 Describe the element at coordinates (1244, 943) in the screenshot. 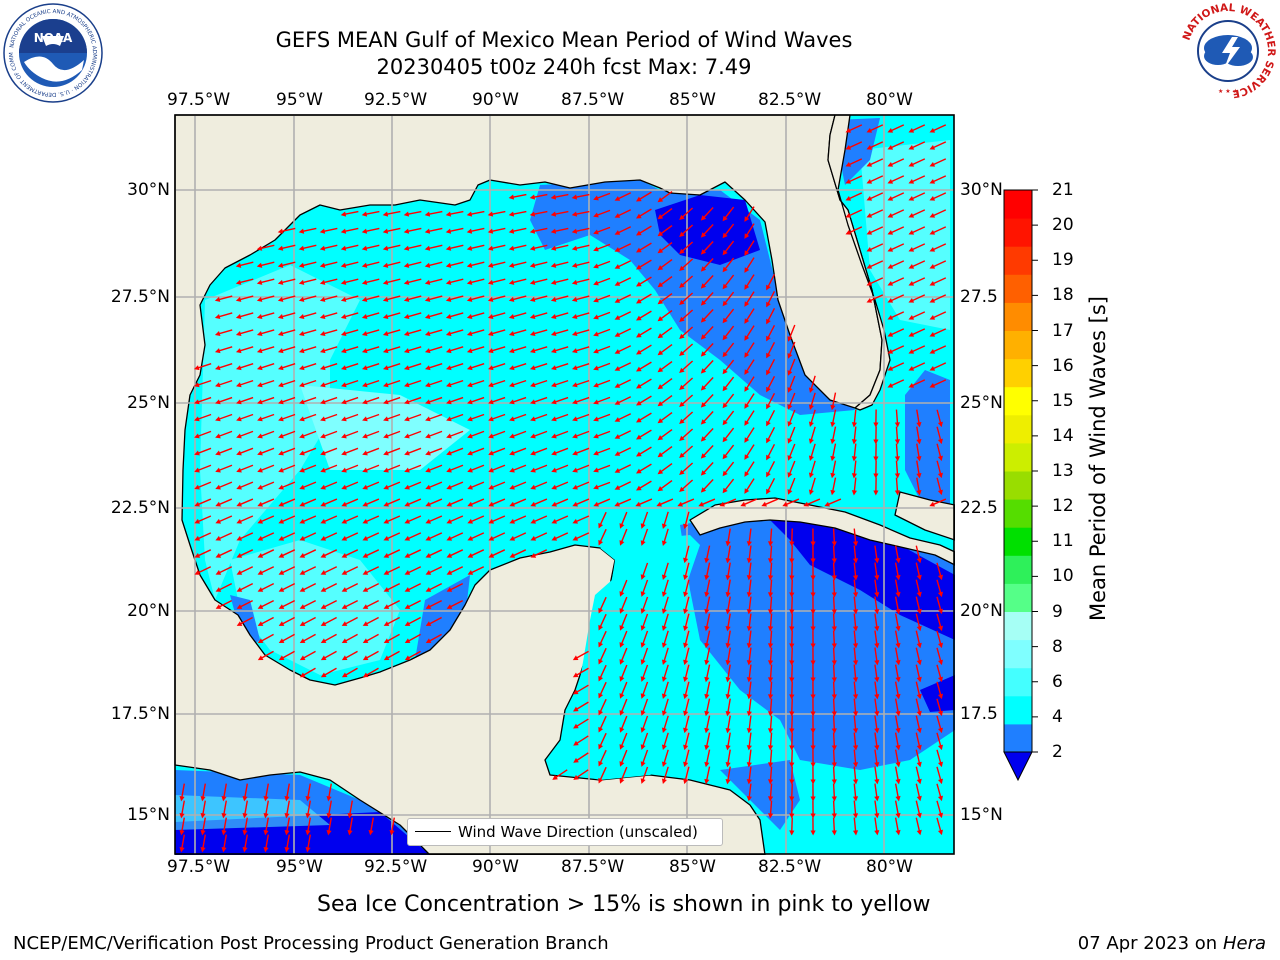

I see `machine-name: Hera` at that location.